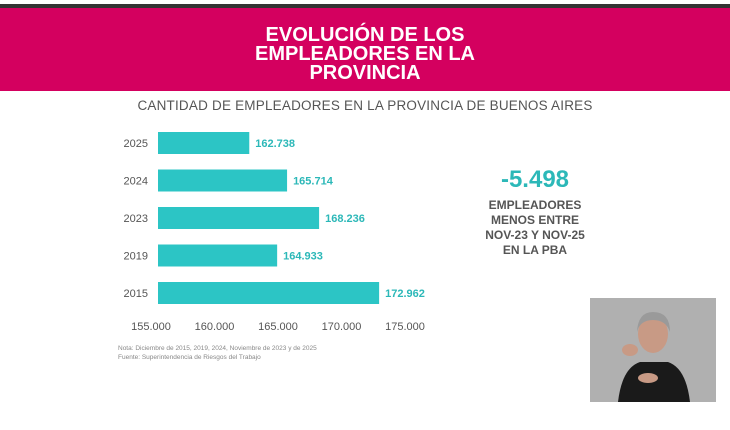 The height and width of the screenshot is (430, 730). I want to click on bar-2019, so click(218, 255).